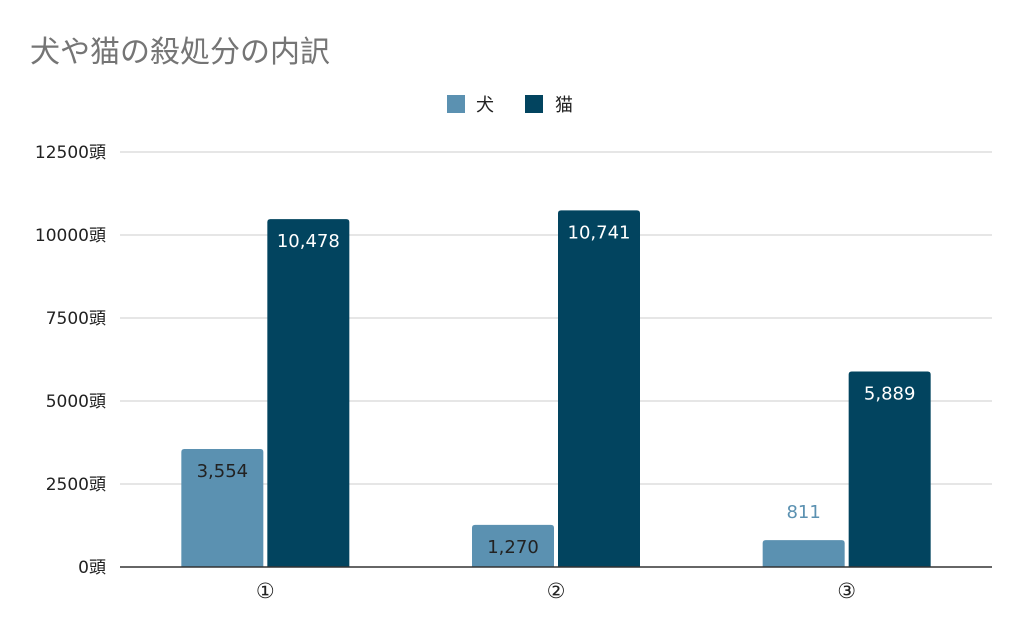 Image resolution: width=1024 pixels, height=633 pixels. What do you see at coordinates (803, 512) in the screenshot?
I see `data-label-dog-3: 811` at bounding box center [803, 512].